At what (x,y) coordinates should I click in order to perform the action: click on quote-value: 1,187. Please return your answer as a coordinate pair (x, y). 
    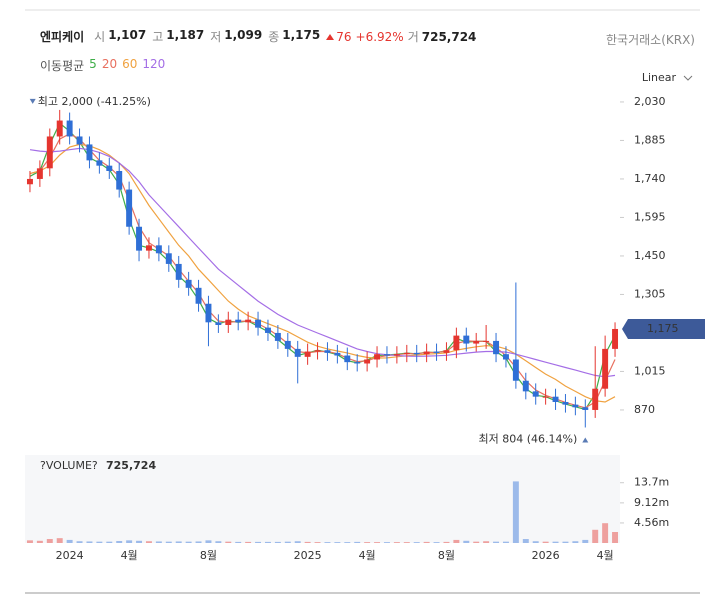
    Looking at the image, I should click on (185, 35).